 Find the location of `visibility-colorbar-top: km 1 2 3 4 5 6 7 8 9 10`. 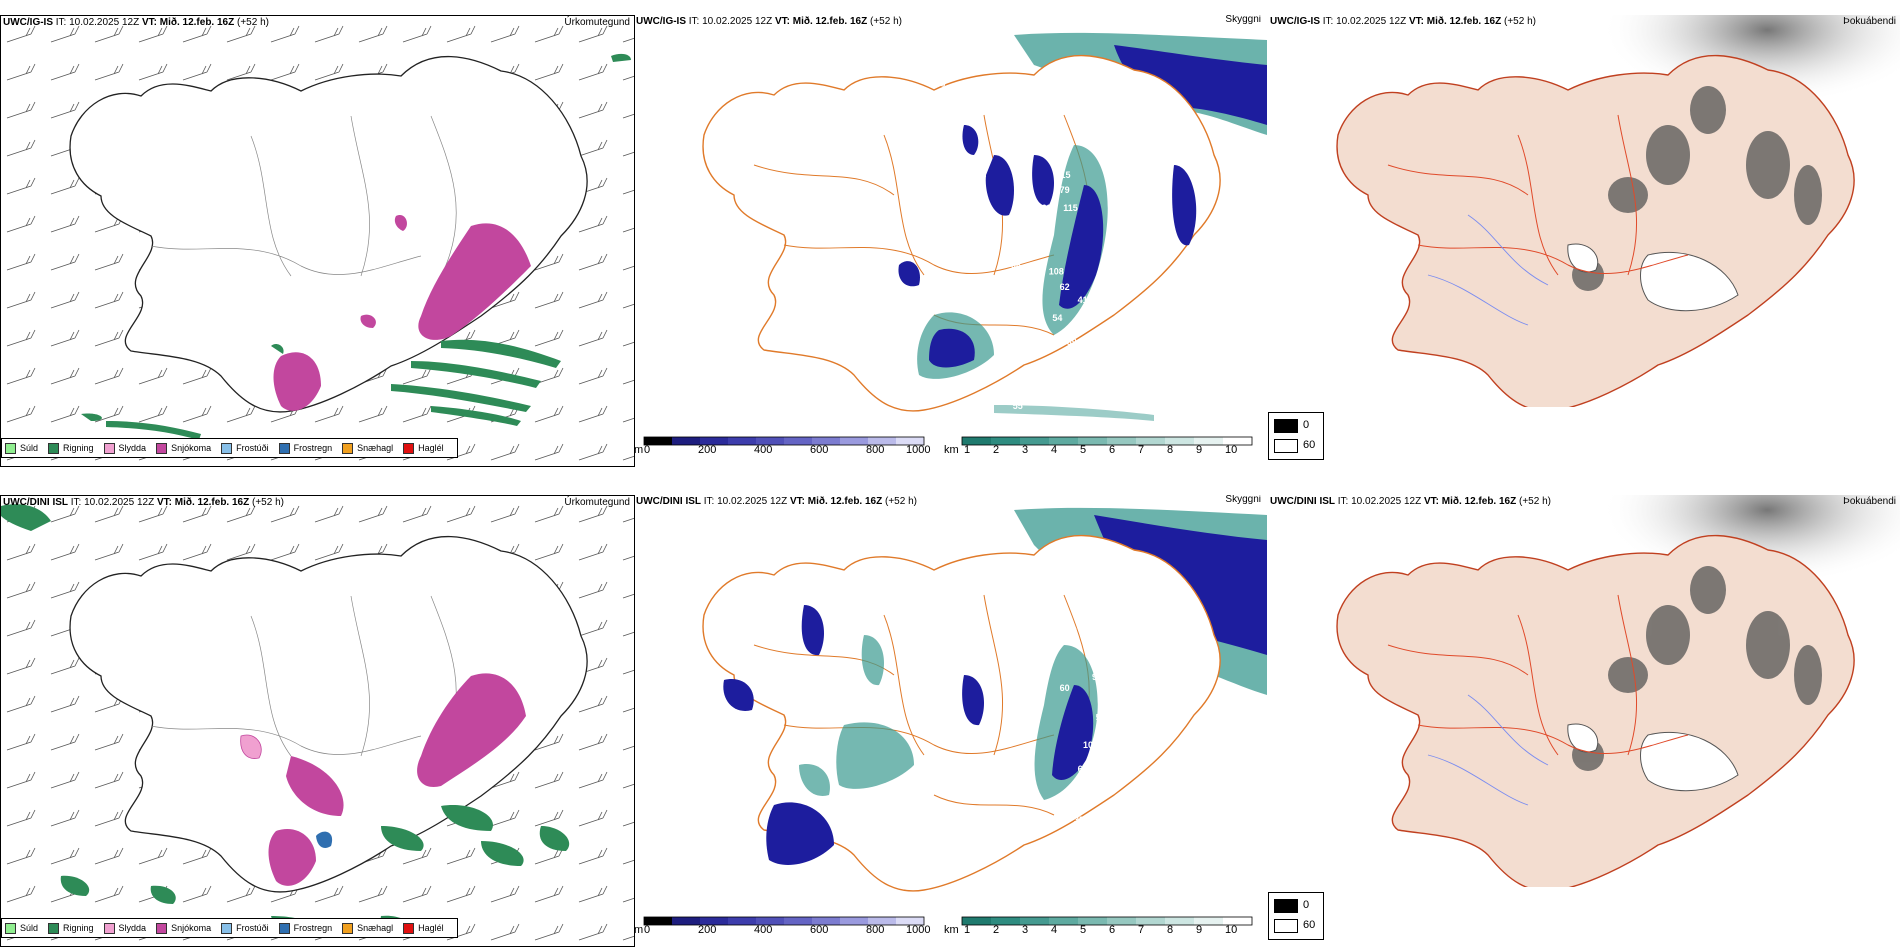

visibility-colorbar-top: km 1 2 3 4 5 6 7 8 9 10 is located at coordinates (1104, 447).